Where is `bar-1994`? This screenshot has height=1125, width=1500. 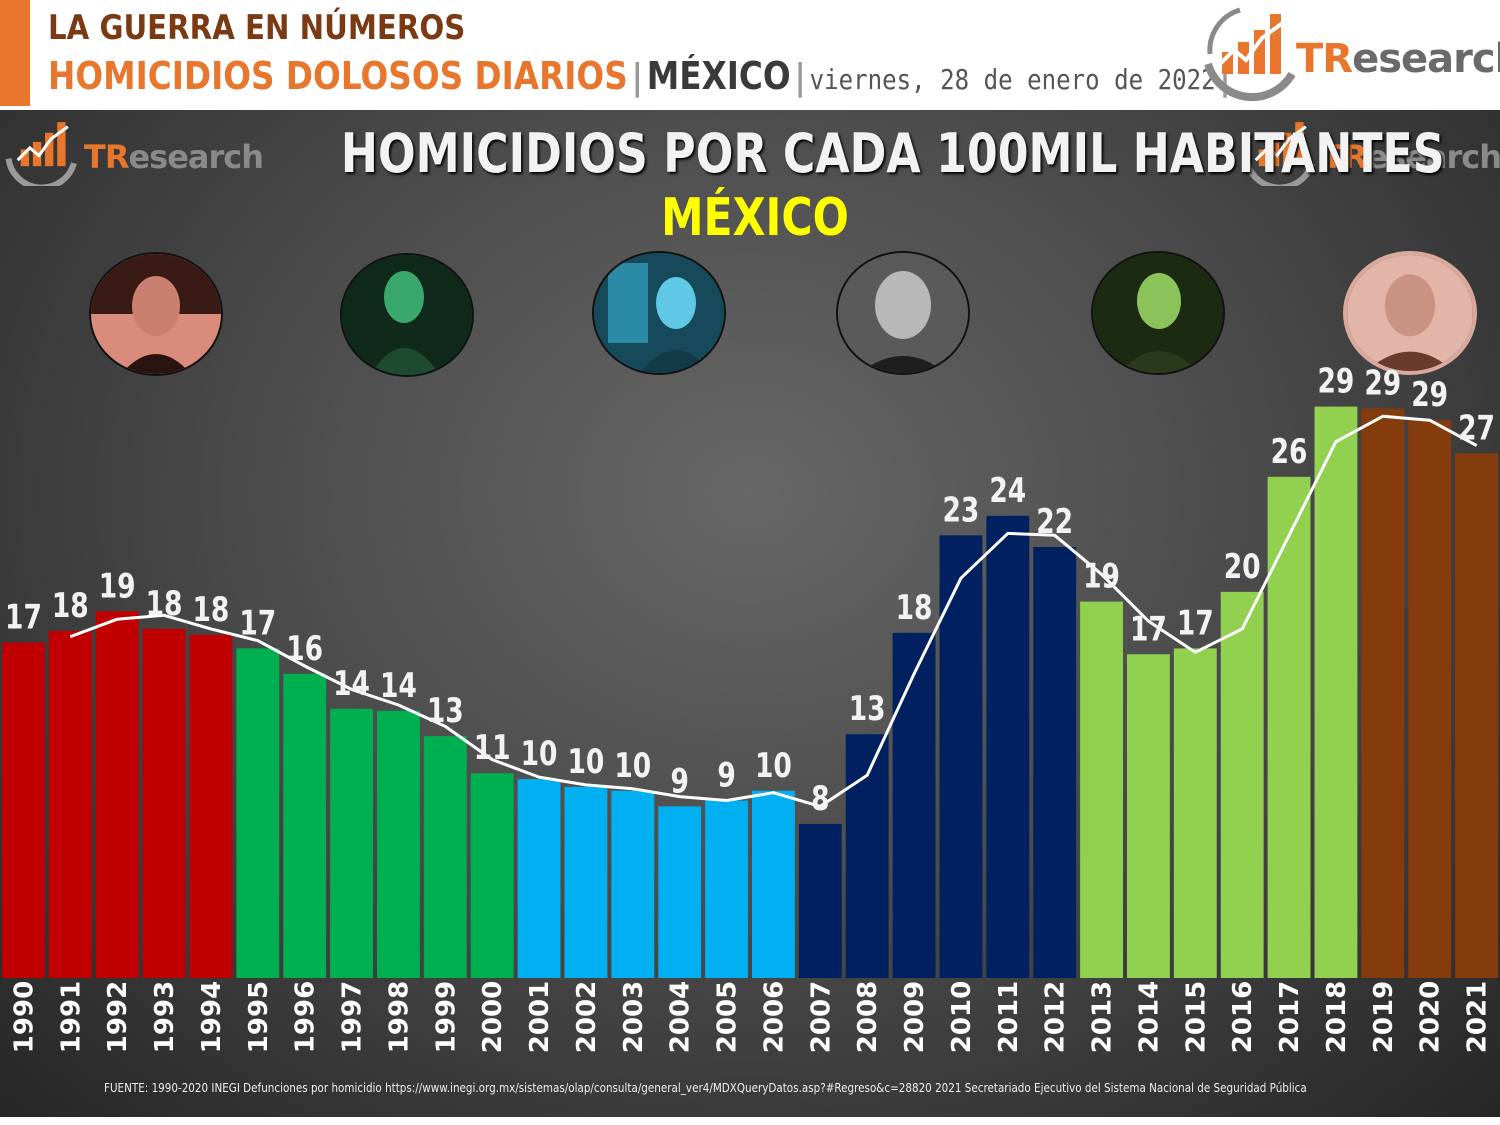 bar-1994 is located at coordinates (211, 806).